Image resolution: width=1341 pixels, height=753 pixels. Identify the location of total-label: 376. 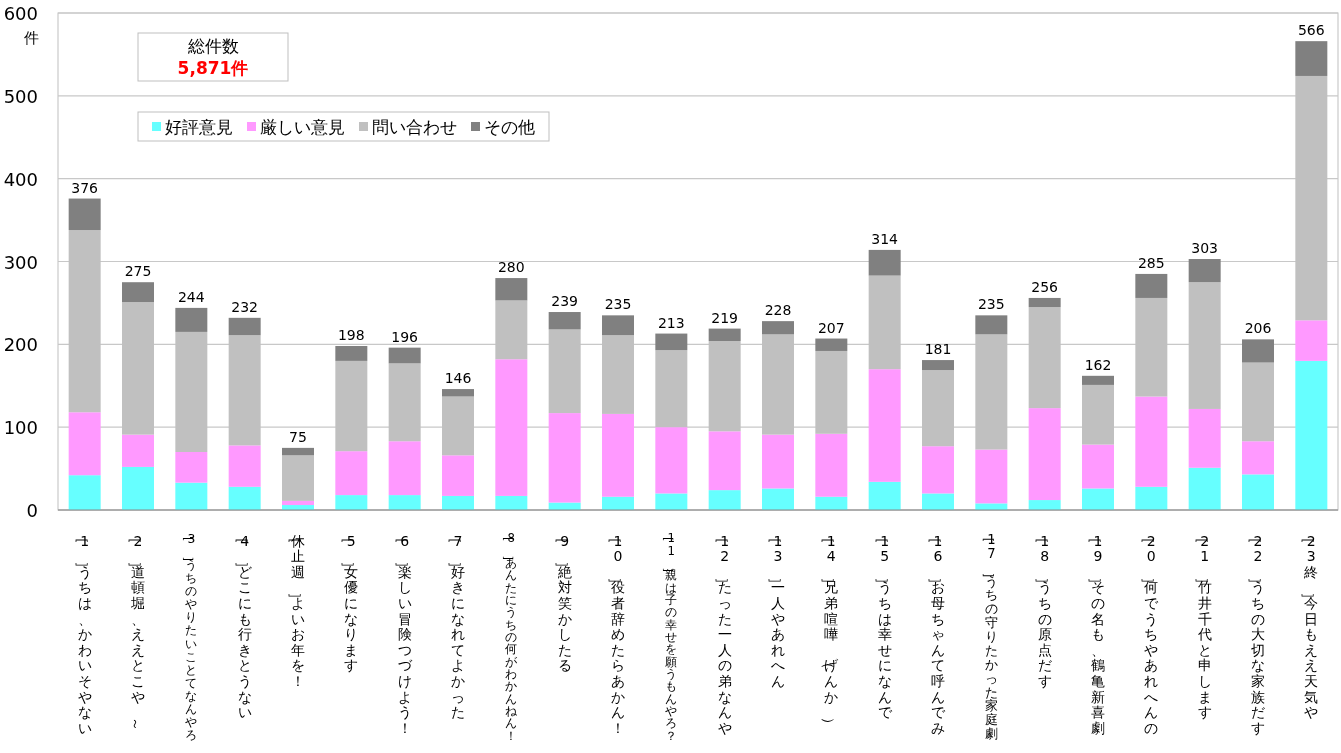
(85, 187).